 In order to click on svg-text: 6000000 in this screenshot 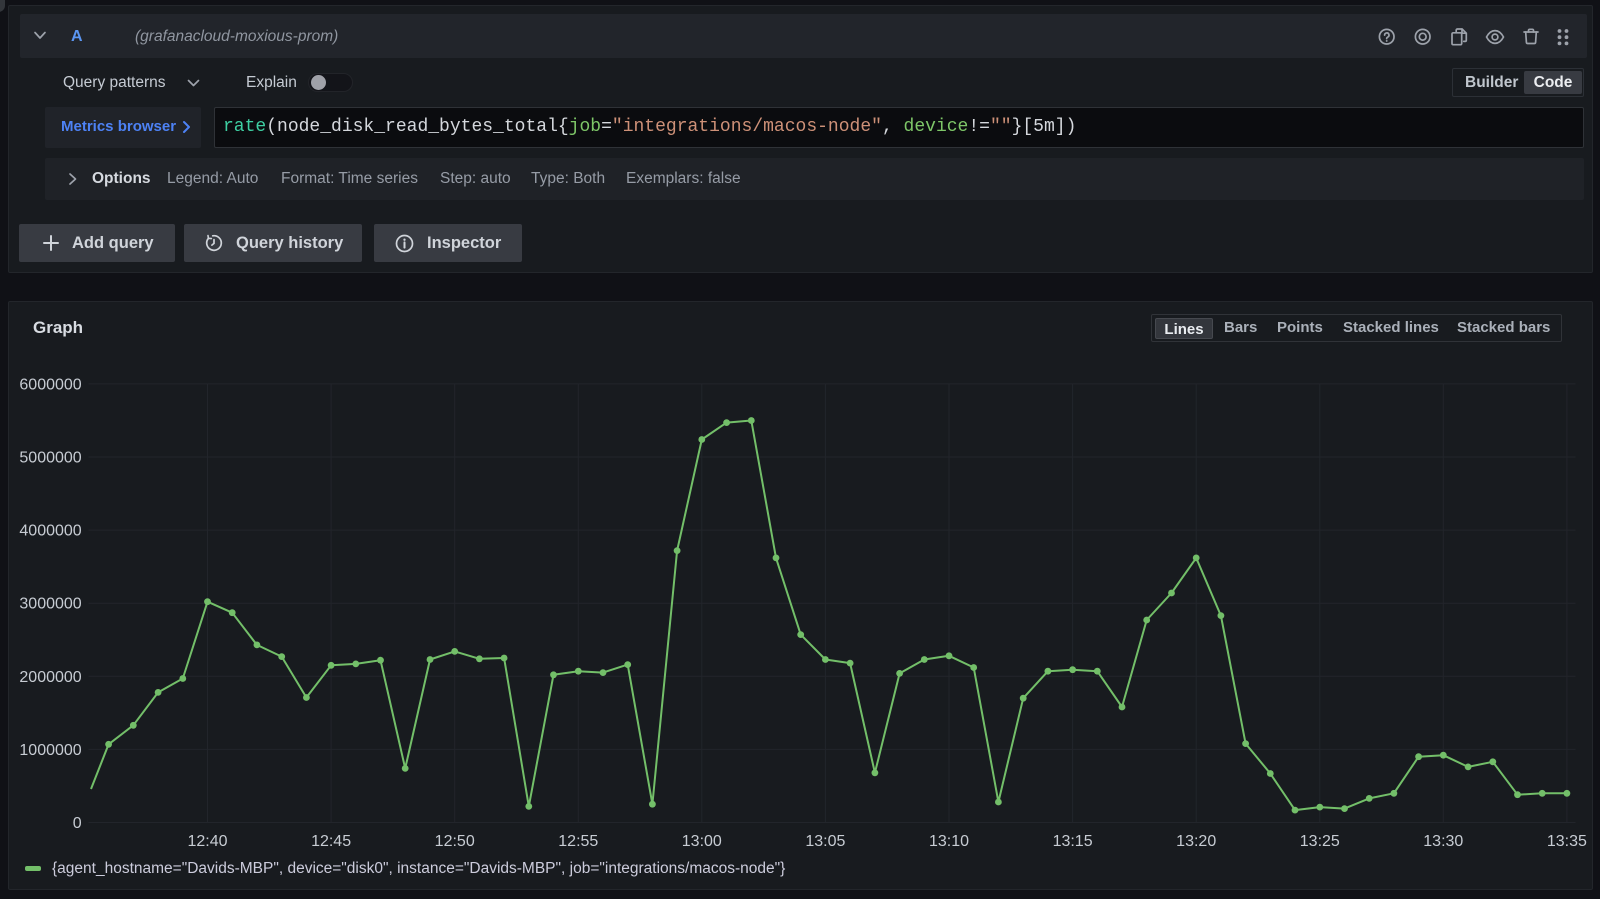, I will do `click(50, 384)`.